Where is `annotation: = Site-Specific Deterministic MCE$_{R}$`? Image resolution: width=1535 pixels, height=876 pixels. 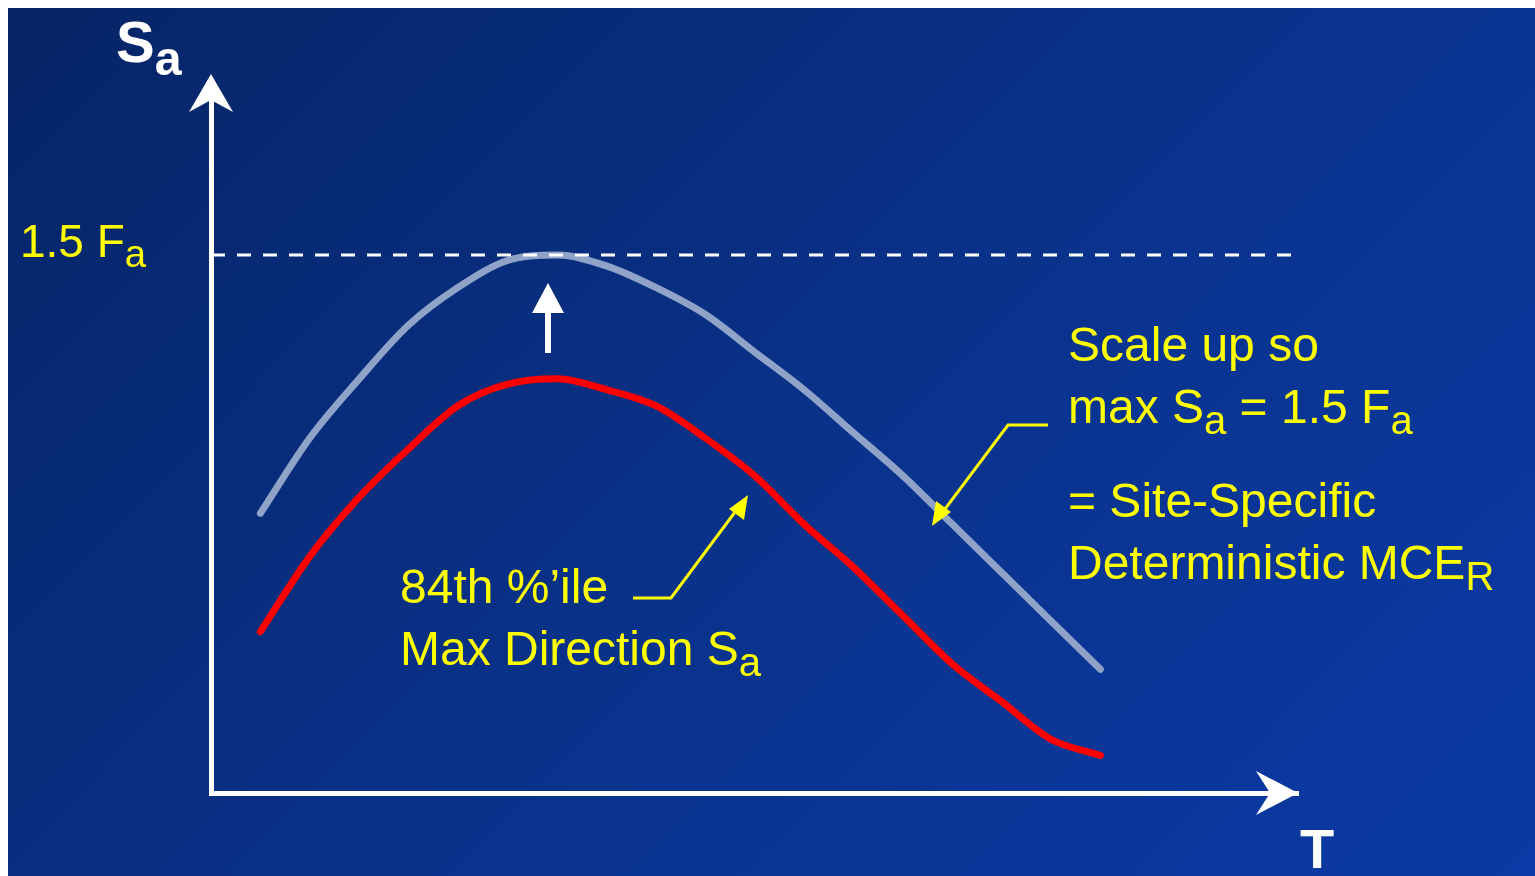
annotation: = Site-Specific Deterministic MCE$_{R}$ is located at coordinates (1281, 536).